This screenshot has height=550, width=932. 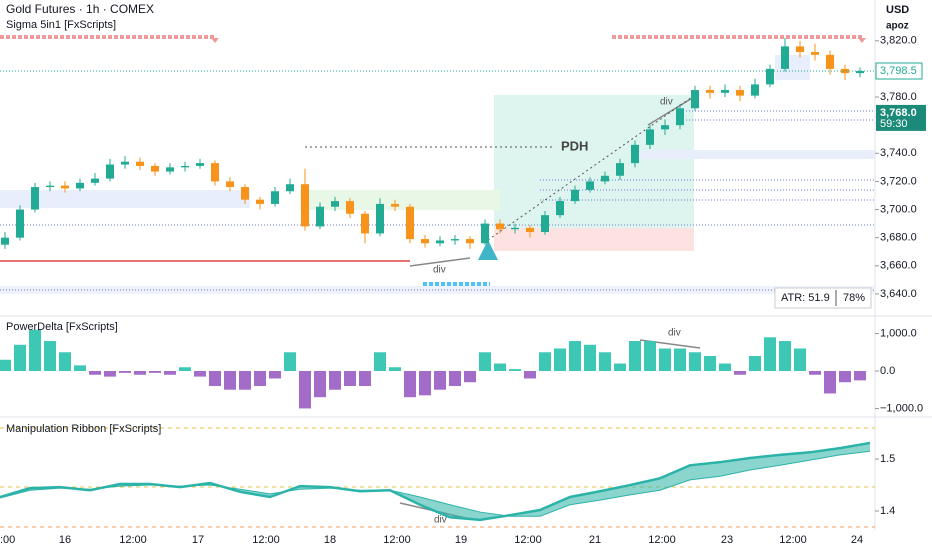 I want to click on y-tick-label: 1.5, so click(x=887, y=459).